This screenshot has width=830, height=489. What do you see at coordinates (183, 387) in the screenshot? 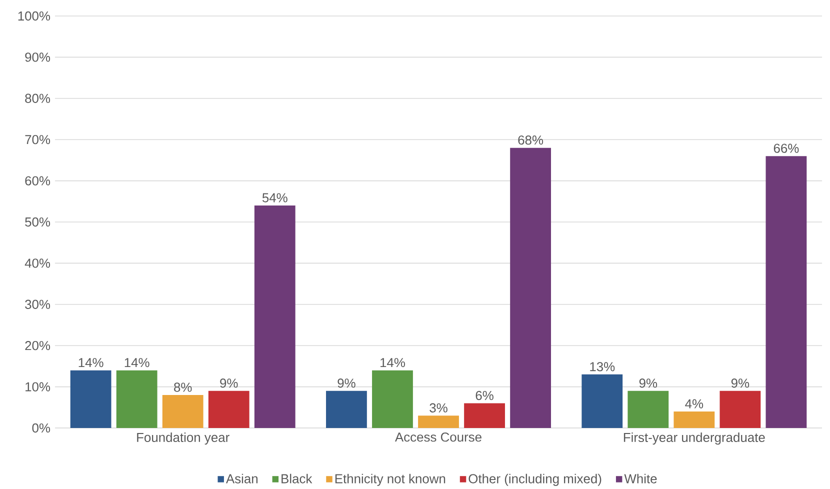
I see `text: 8%` at bounding box center [183, 387].